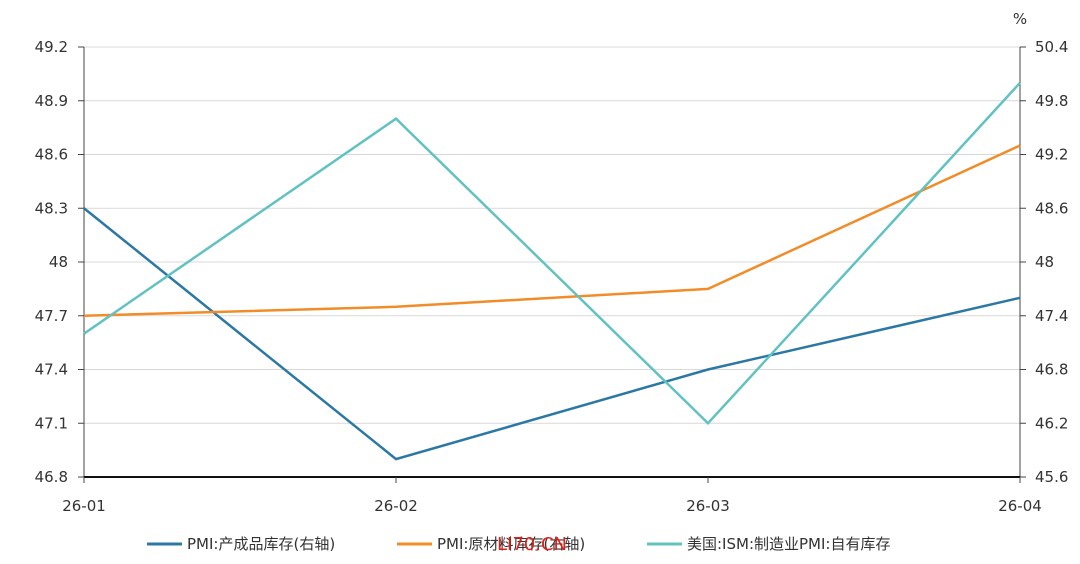  I want to click on x-tick-label: 26-02, so click(396, 506).